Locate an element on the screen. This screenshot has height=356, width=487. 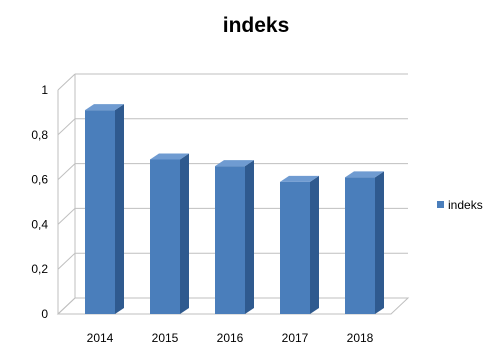
x-tick-label: 2014 is located at coordinates (100, 338).